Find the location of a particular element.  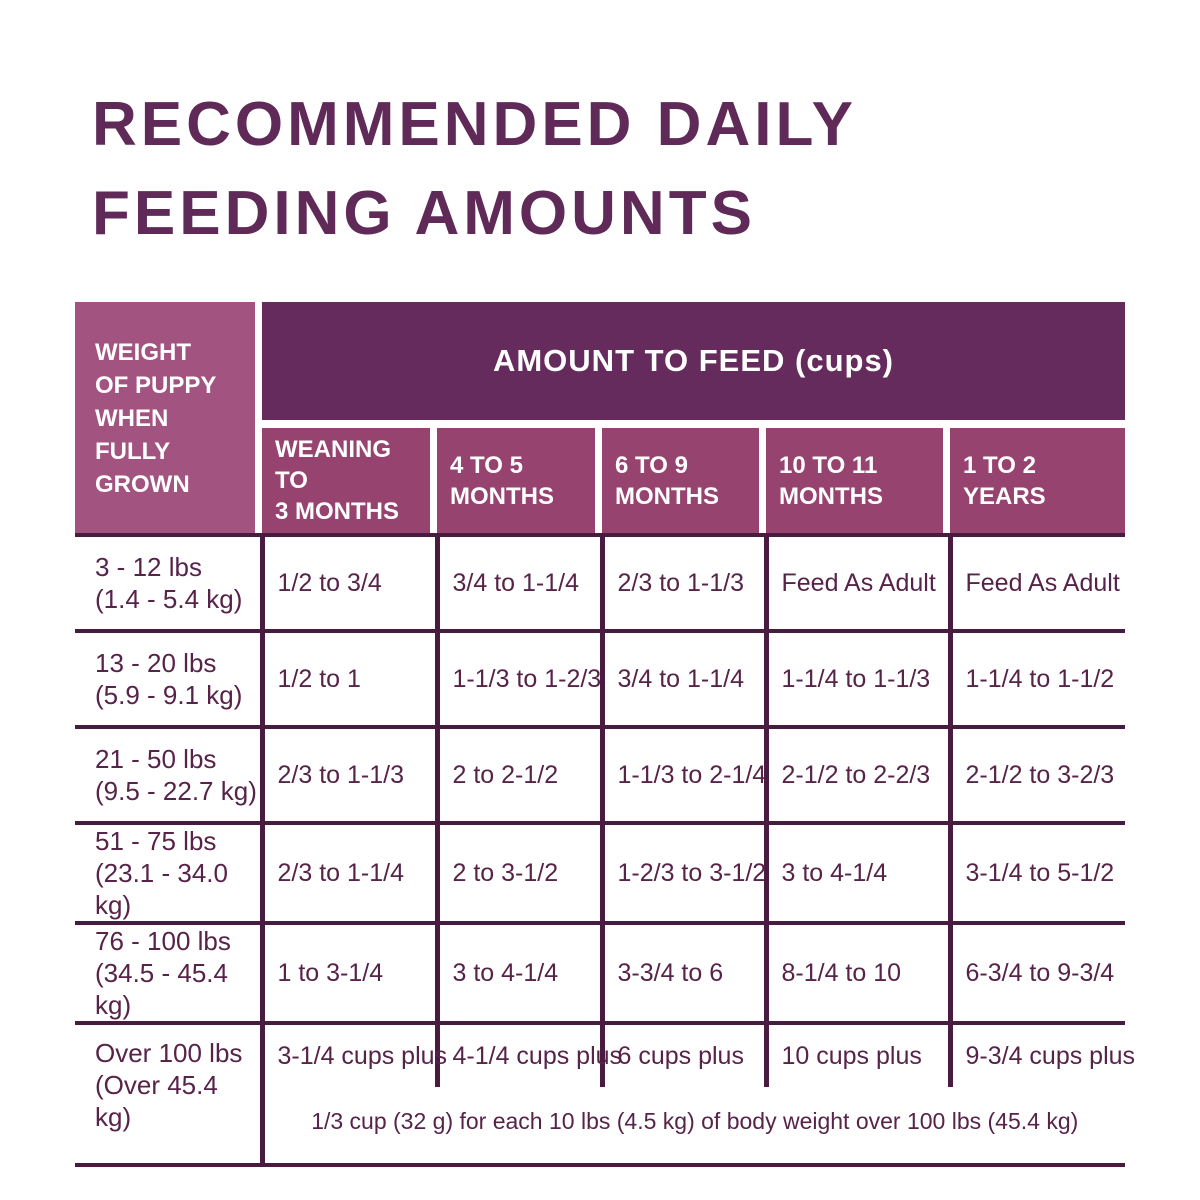

weight-range-cell: 3 - 12 lbs (1.4 - 5.4 kg) is located at coordinates (170, 583).